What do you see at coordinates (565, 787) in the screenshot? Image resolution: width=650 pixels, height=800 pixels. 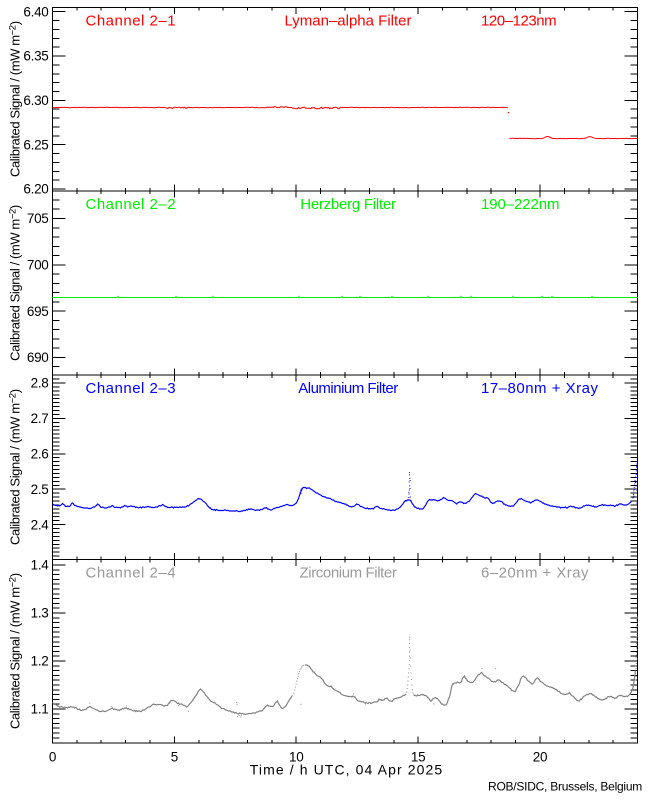 I see `svg-text: ROB/SIDC, Brussels, Belgium` at bounding box center [565, 787].